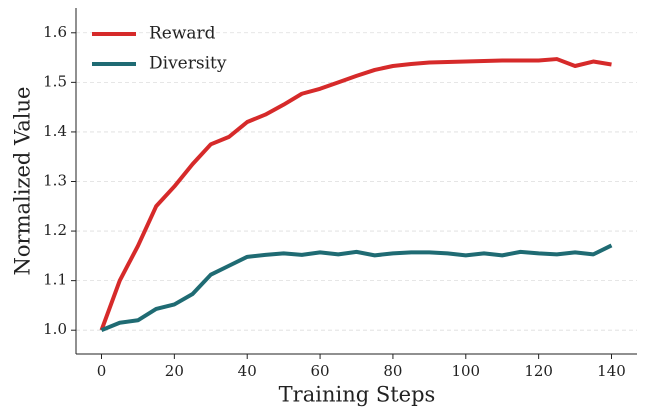 The width and height of the screenshot is (646, 408). I want to click on x-tick-label: 60, so click(320, 371).